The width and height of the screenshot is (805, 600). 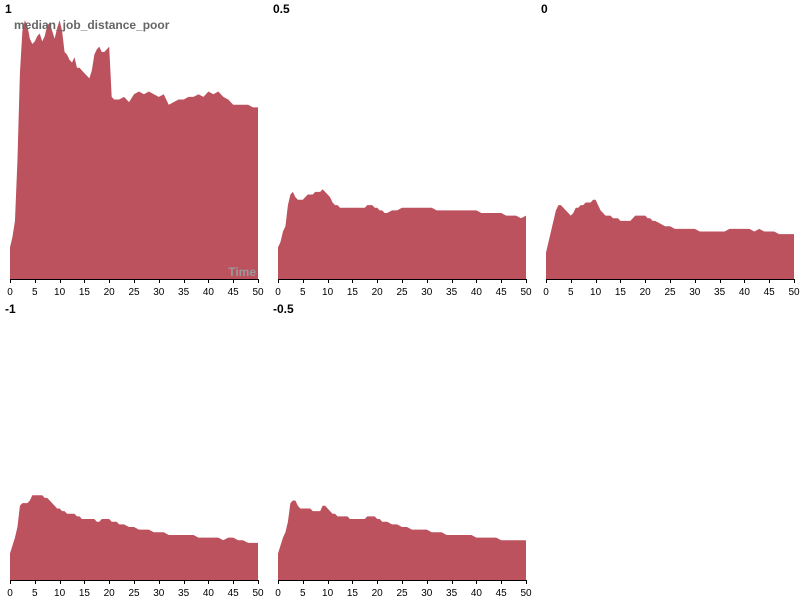 I want to click on panel-title: 0, so click(x=544, y=9).